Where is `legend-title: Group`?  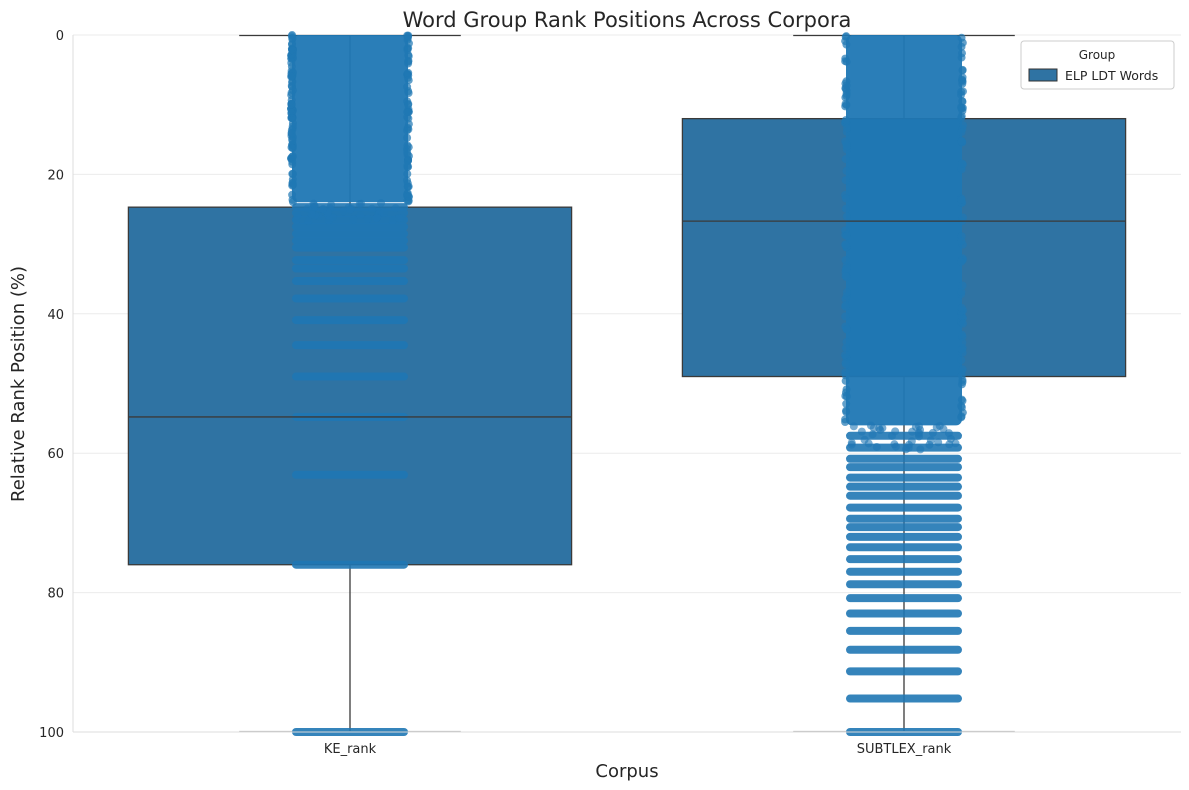
legend-title: Group is located at coordinates (1097, 55).